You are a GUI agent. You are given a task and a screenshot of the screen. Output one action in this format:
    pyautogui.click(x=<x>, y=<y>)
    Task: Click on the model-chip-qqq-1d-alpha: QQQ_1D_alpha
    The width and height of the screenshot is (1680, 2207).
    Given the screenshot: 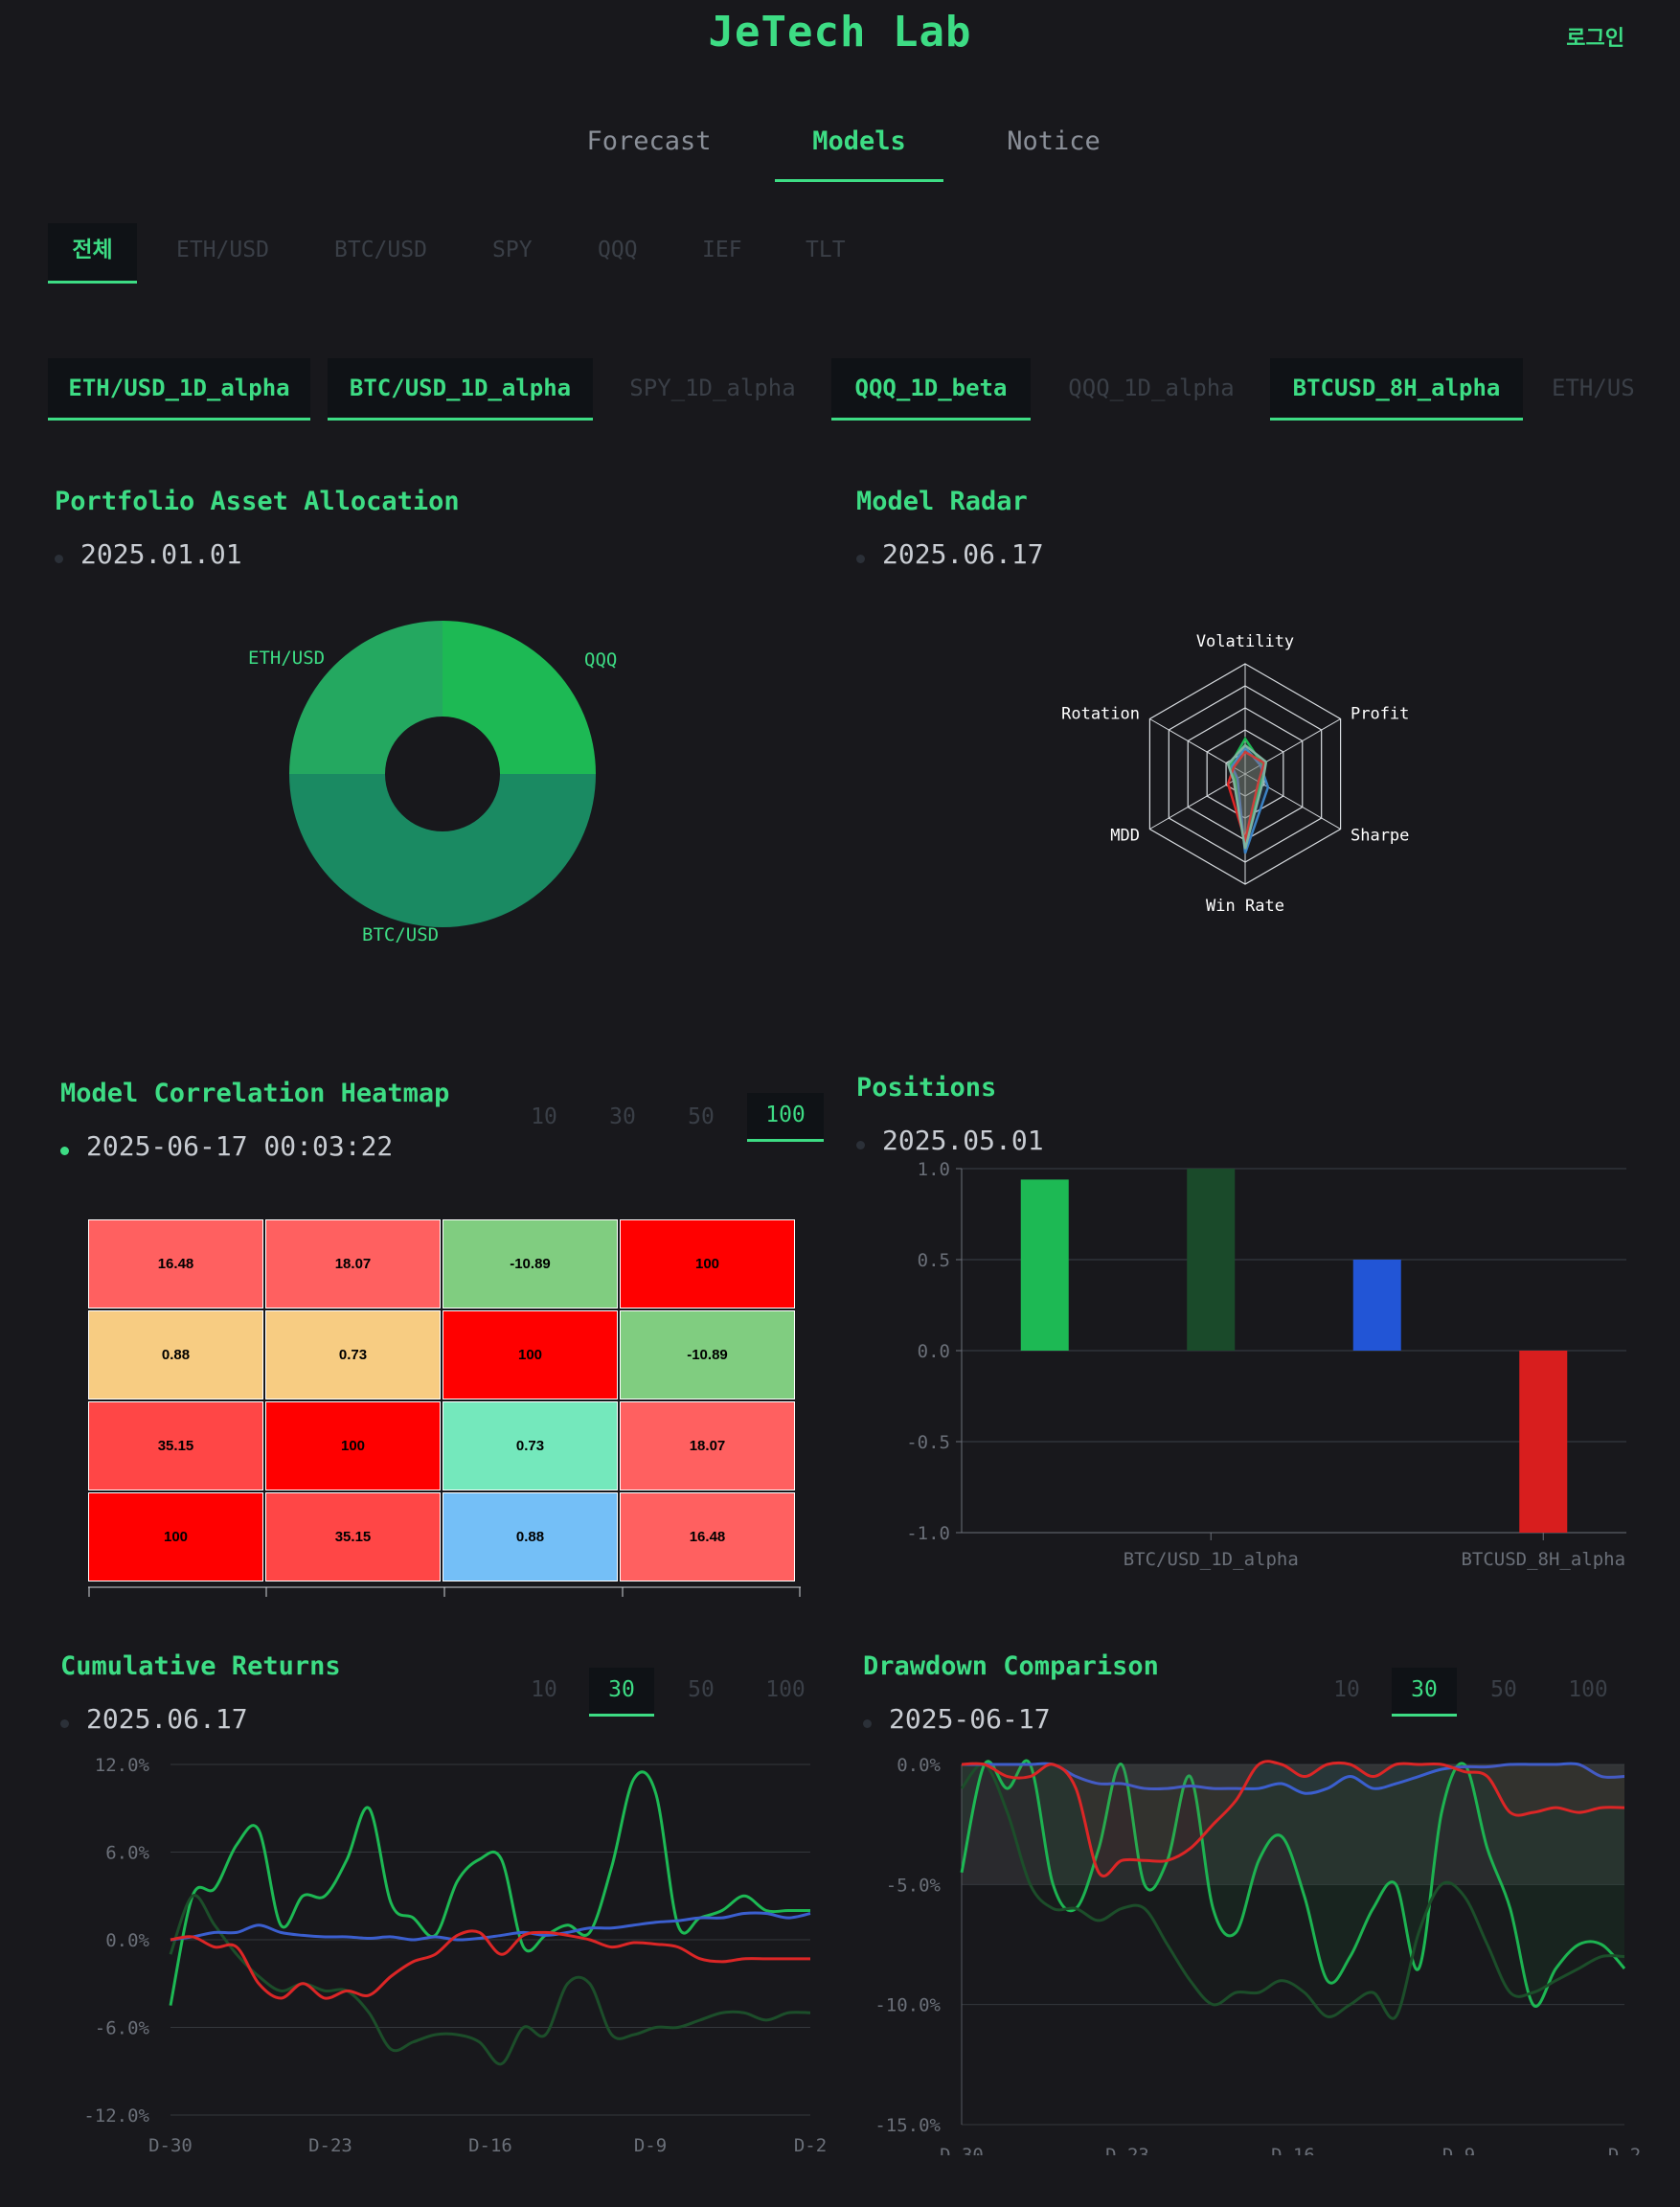 What is the action you would take?
    pyautogui.click(x=1151, y=388)
    